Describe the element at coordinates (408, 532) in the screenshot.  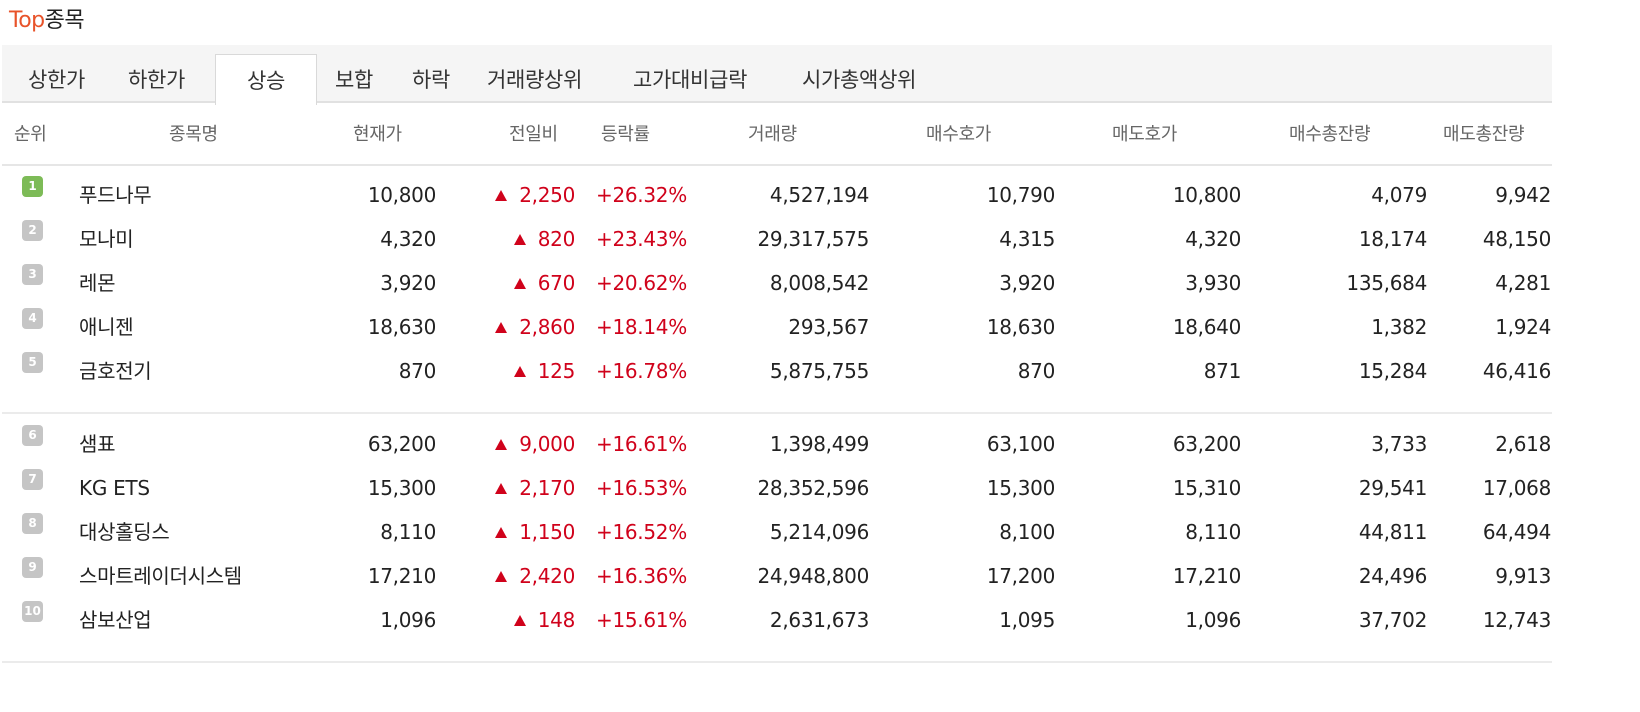
I see `price-cell: 8,110` at that location.